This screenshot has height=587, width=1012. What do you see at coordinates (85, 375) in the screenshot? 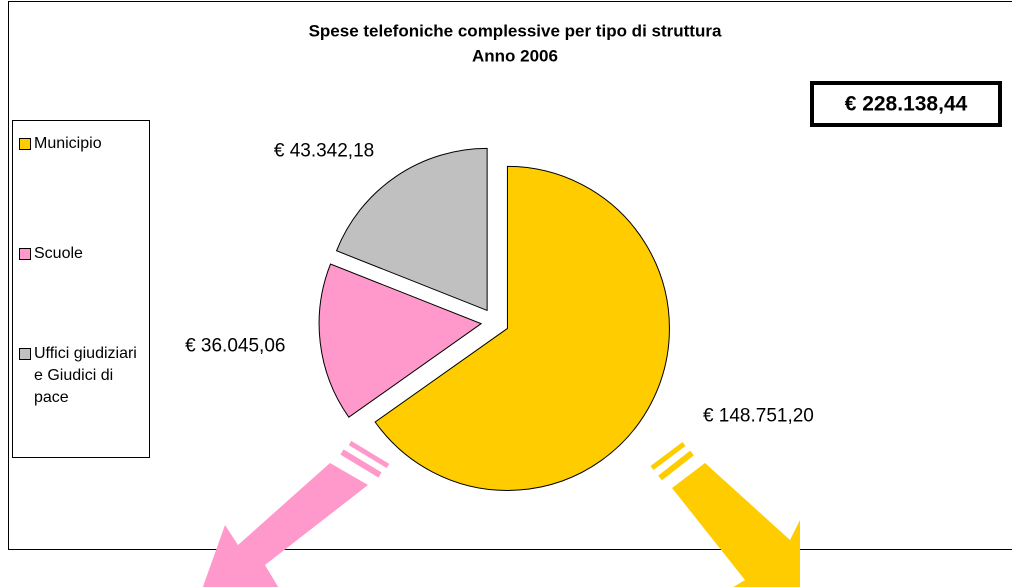
I see `legend-label: Uffici giudiziari e Giudici di pace` at bounding box center [85, 375].